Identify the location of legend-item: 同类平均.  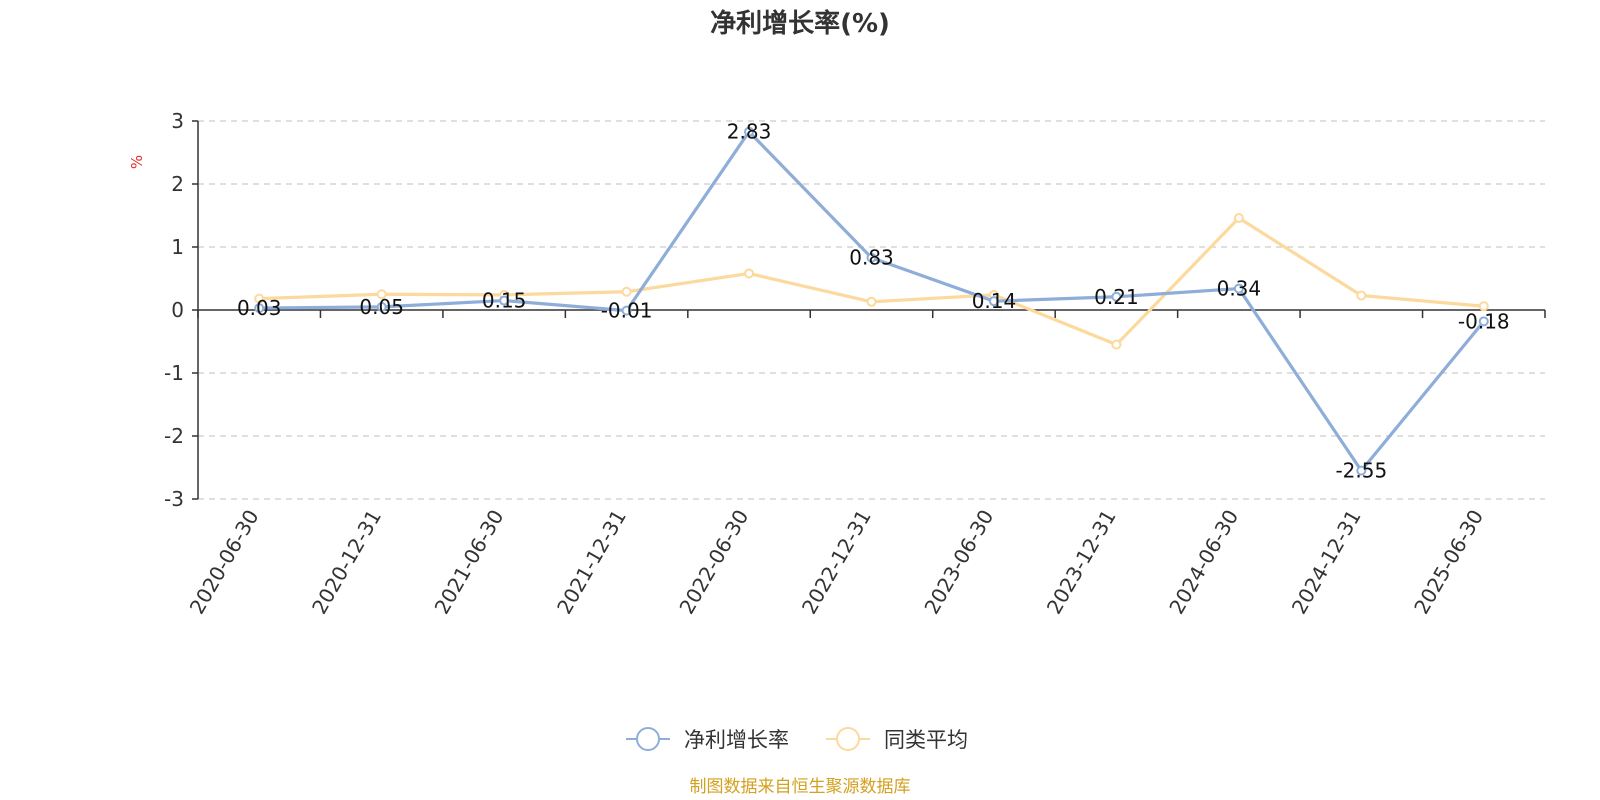
(897, 739).